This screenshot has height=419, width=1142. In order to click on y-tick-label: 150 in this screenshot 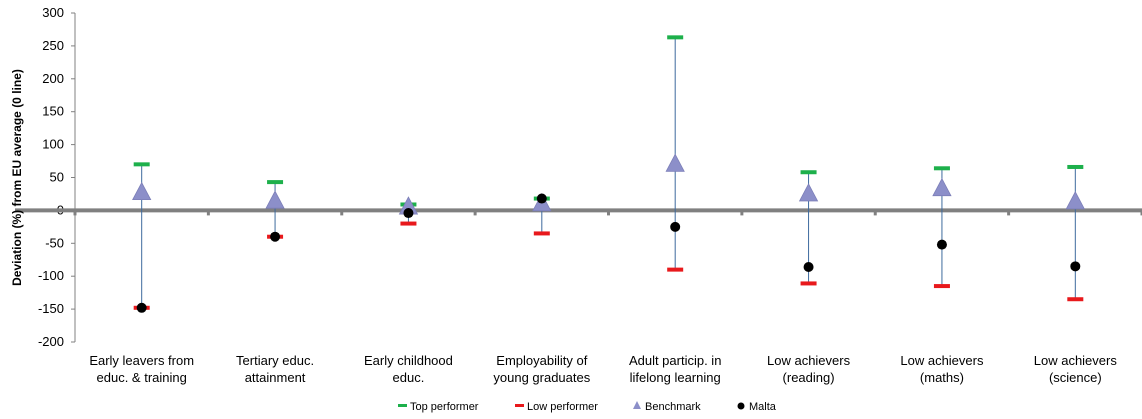, I will do `click(53, 111)`.